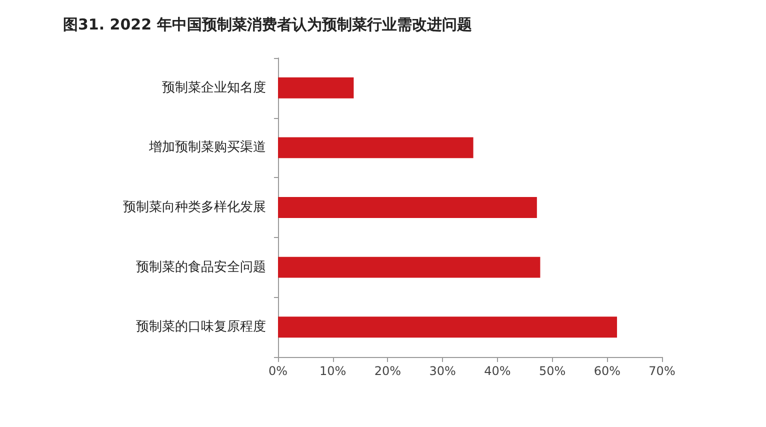 The height and width of the screenshot is (427, 766). What do you see at coordinates (388, 371) in the screenshot?
I see `x-tick-label: 20%` at bounding box center [388, 371].